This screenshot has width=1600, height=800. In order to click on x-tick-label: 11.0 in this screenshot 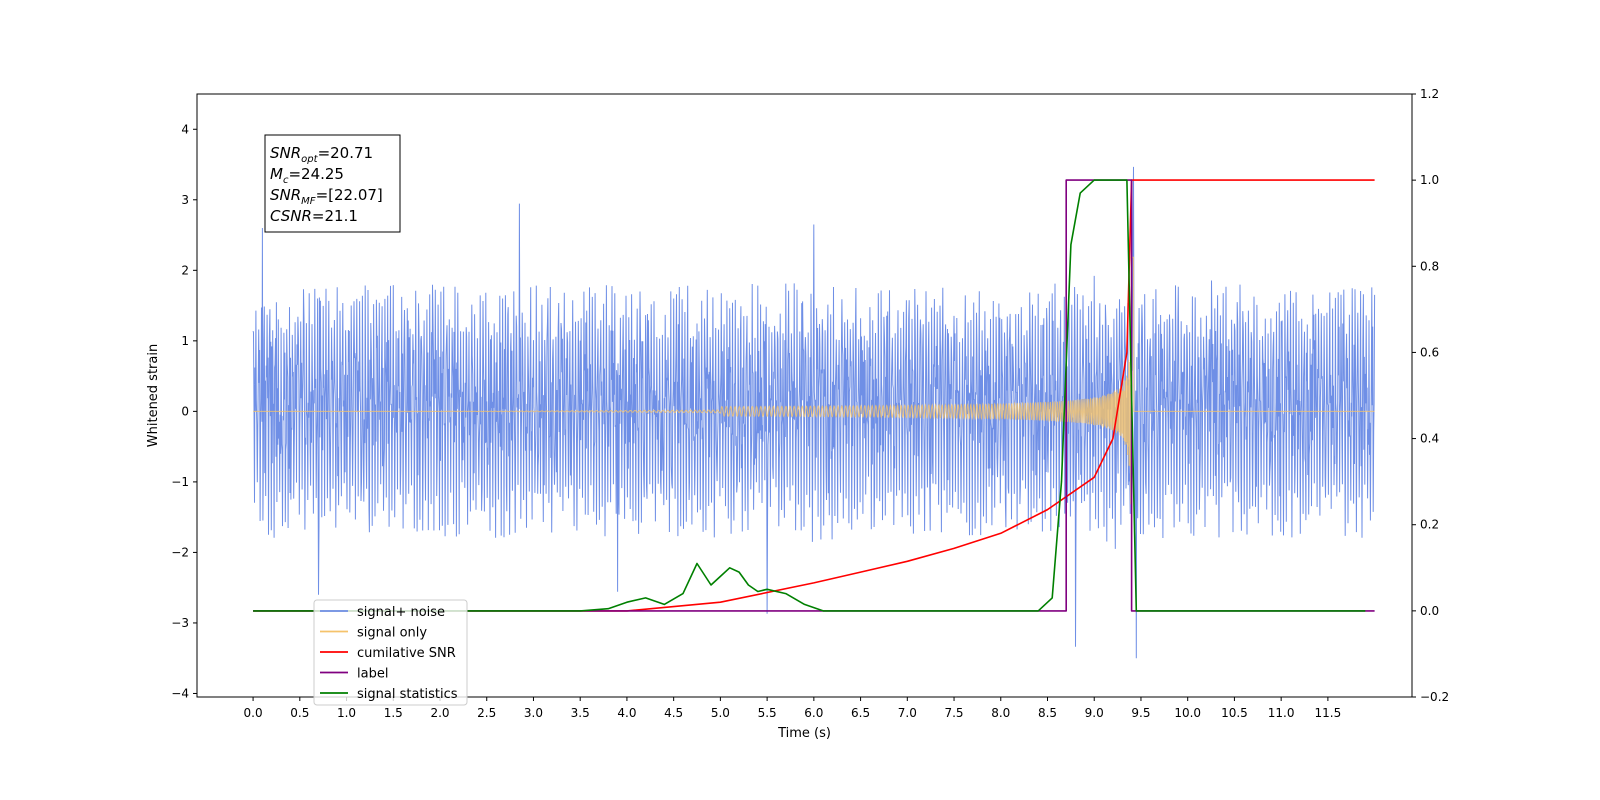, I will do `click(1281, 713)`.